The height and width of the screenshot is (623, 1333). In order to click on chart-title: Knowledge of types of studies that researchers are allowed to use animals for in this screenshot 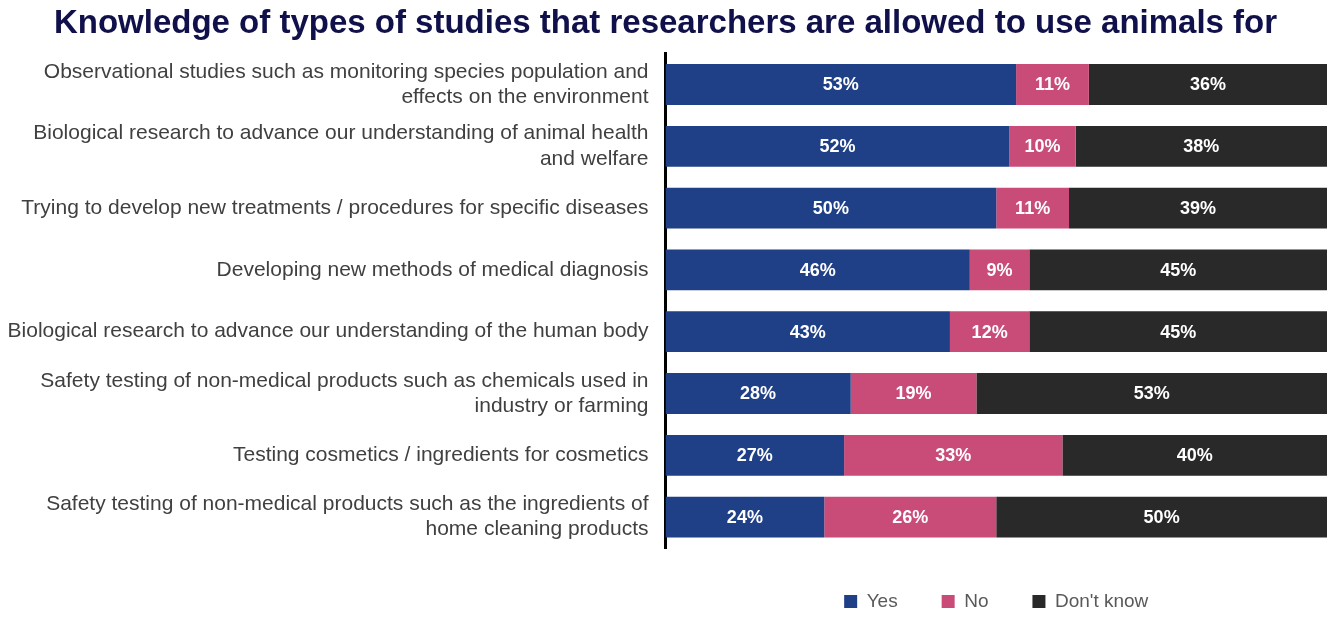, I will do `click(665, 21)`.